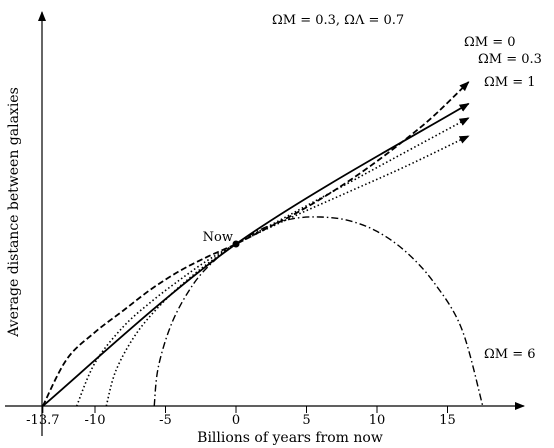 Image resolution: width=554 pixels, height=448 pixels. What do you see at coordinates (236, 244) in the screenshot?
I see `now-point` at bounding box center [236, 244].